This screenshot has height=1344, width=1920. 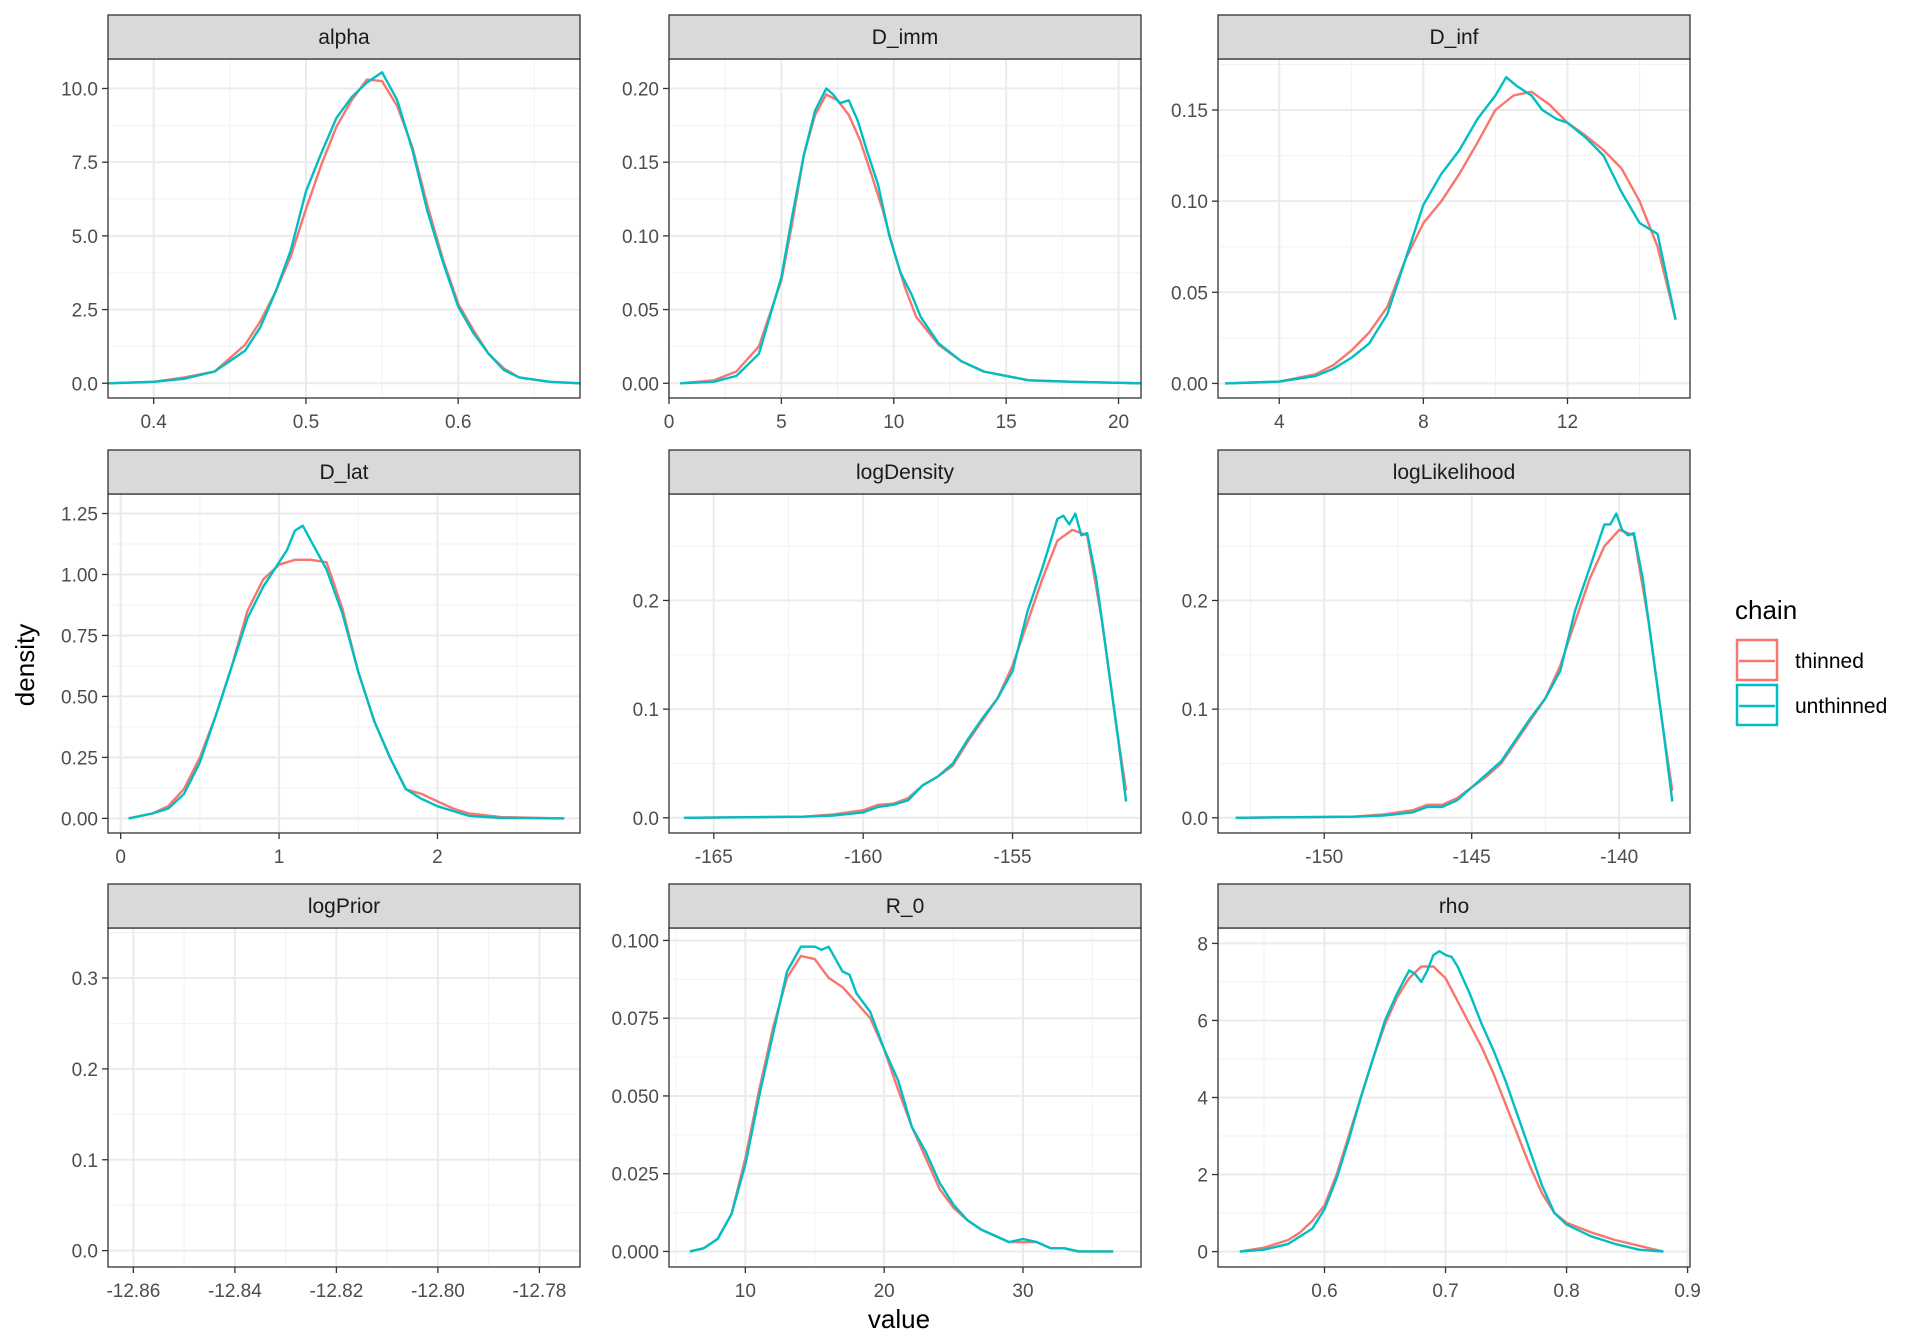 What do you see at coordinates (635, 1175) in the screenshot?
I see `y-tick-label-r-0: 0.025` at bounding box center [635, 1175].